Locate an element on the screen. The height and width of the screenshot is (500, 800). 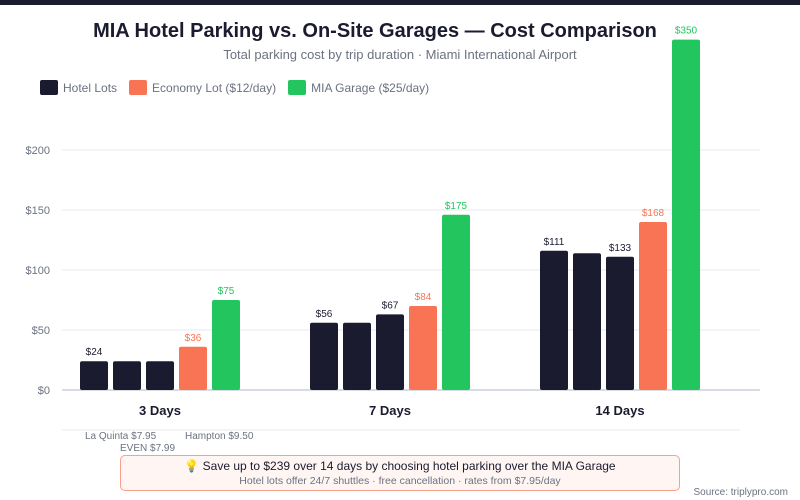
data-label: $168 is located at coordinates (653, 213).